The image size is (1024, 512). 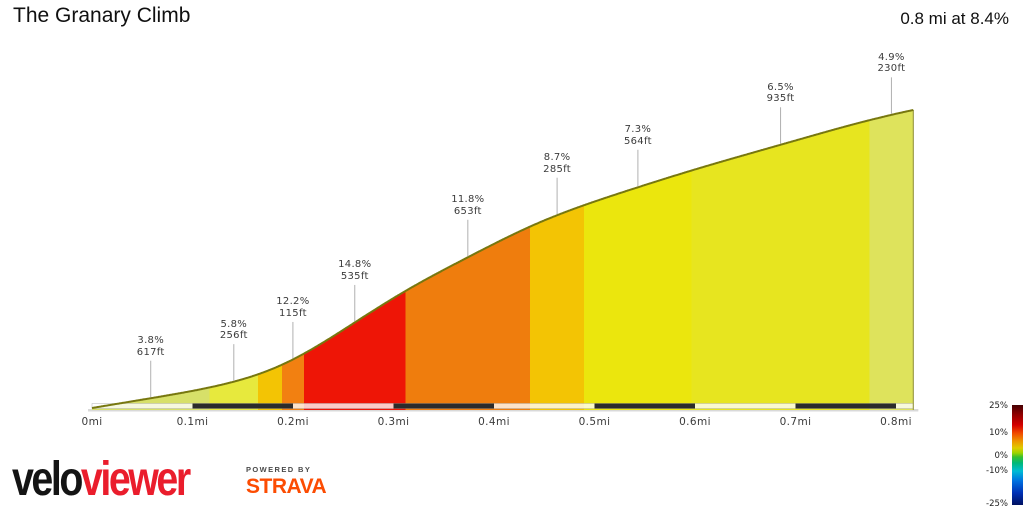 What do you see at coordinates (557, 169) in the screenshot?
I see `segment-length-value: 285ft` at bounding box center [557, 169].